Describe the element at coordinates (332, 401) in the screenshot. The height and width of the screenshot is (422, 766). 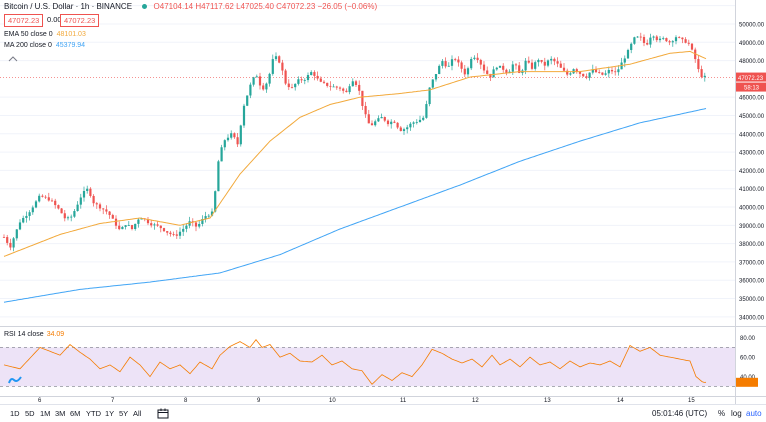
I see `time-tick-label: 10` at that location.